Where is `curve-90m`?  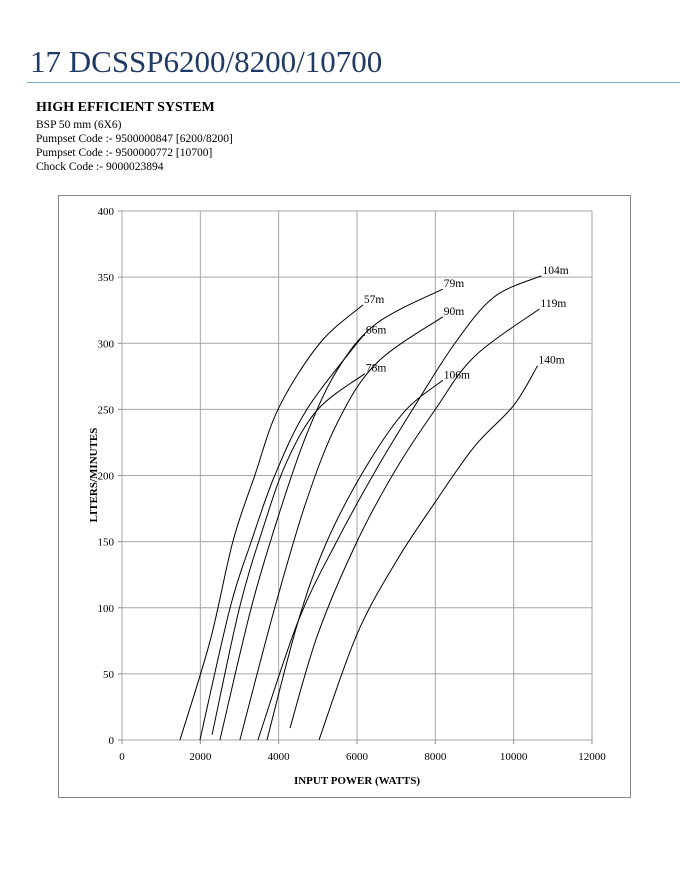 curve-90m is located at coordinates (341, 528).